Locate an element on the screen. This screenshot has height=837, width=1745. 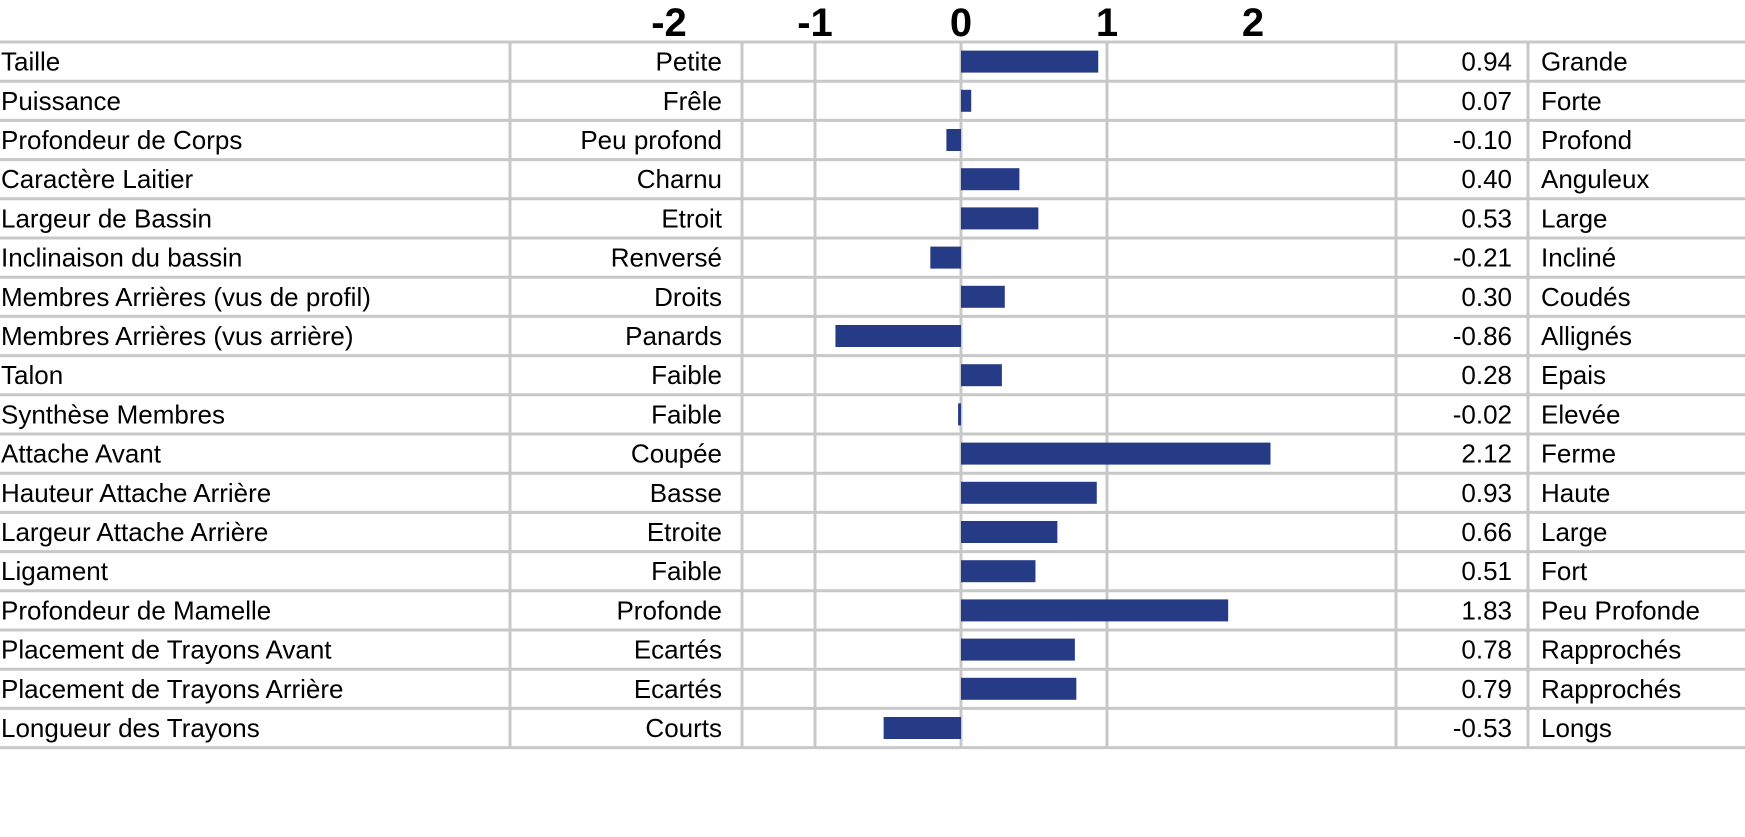
high-extreme-label: Coudés is located at coordinates (1586, 297).